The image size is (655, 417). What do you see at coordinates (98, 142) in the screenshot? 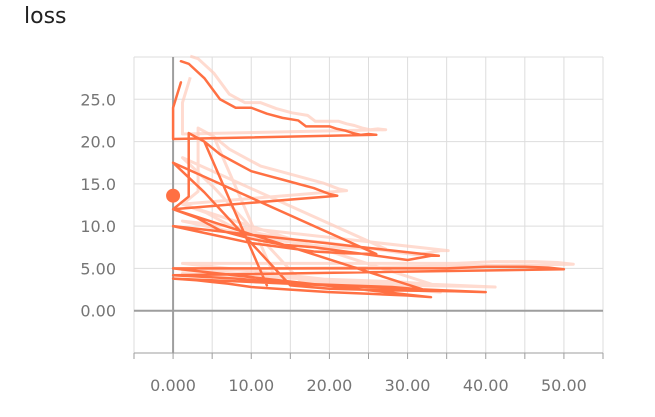
I see `y-tick-label: 20.0` at bounding box center [98, 142].